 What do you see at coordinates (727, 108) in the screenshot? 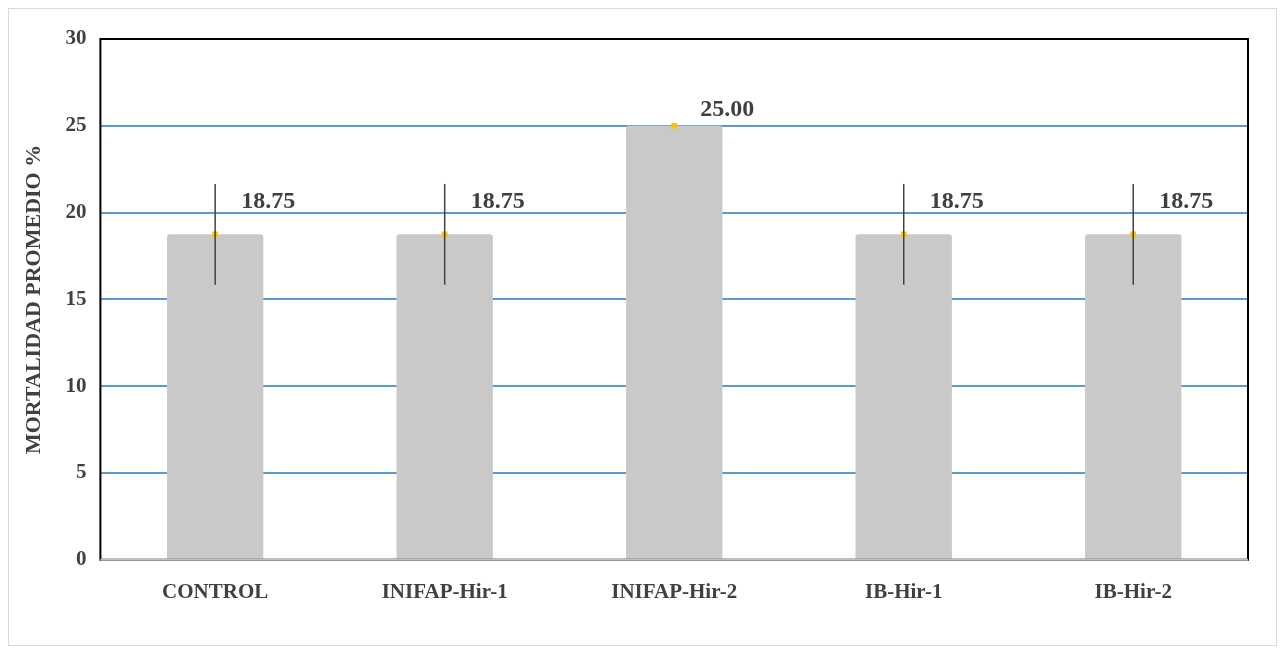
I see `data-label: 25.00` at bounding box center [727, 108].